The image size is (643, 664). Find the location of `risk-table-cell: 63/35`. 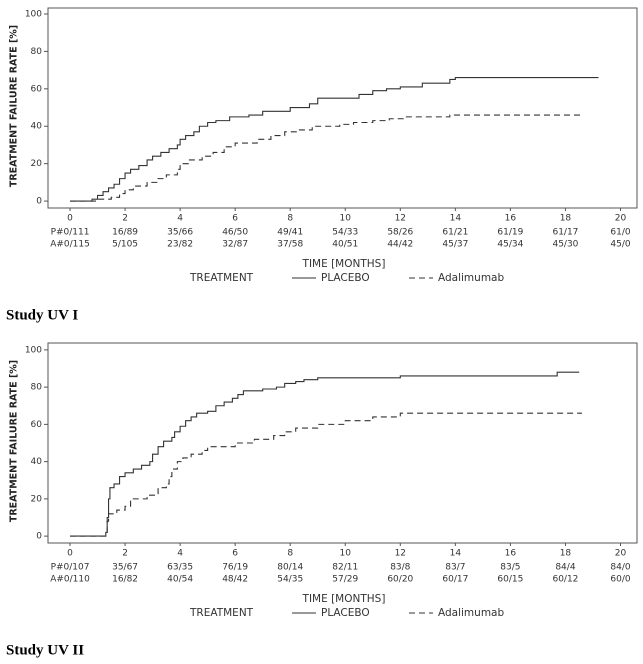

risk-table-cell: 63/35 is located at coordinates (180, 568).